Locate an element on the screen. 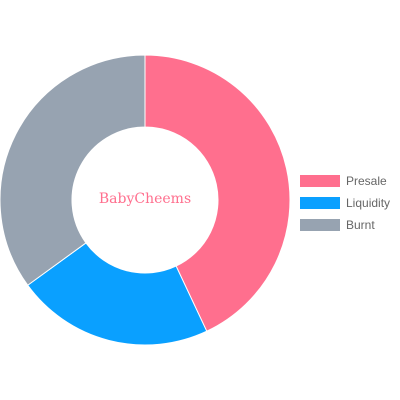 The height and width of the screenshot is (400, 400). legend-item-presale: Presale is located at coordinates (345, 181).